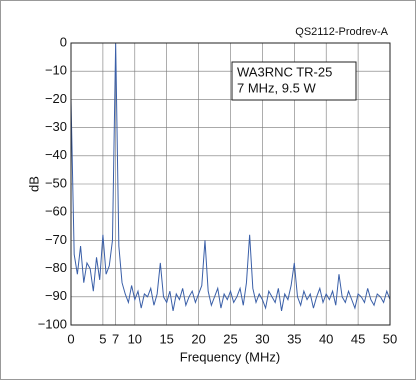 This screenshot has height=386, width=417. I want to click on x-tick-label: 15, so click(166, 338).